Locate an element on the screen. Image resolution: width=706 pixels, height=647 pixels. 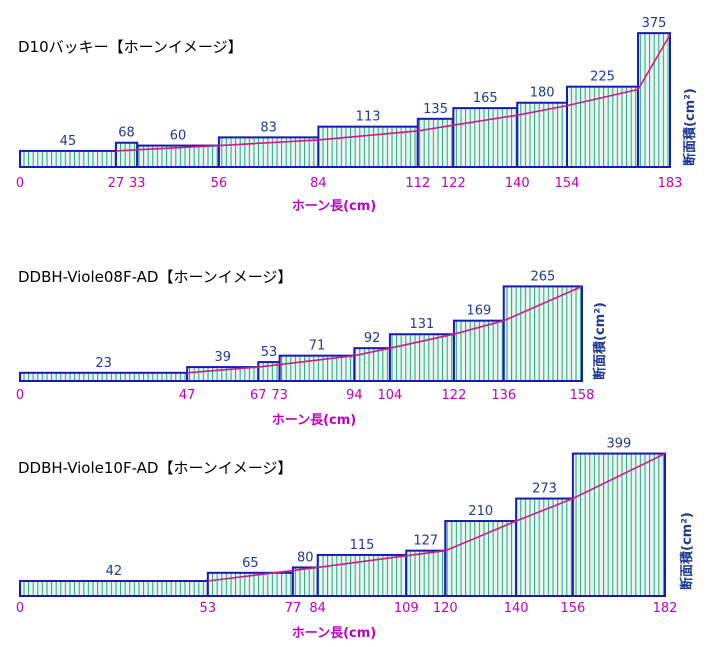
x-tick-label: 33 is located at coordinates (137, 183).